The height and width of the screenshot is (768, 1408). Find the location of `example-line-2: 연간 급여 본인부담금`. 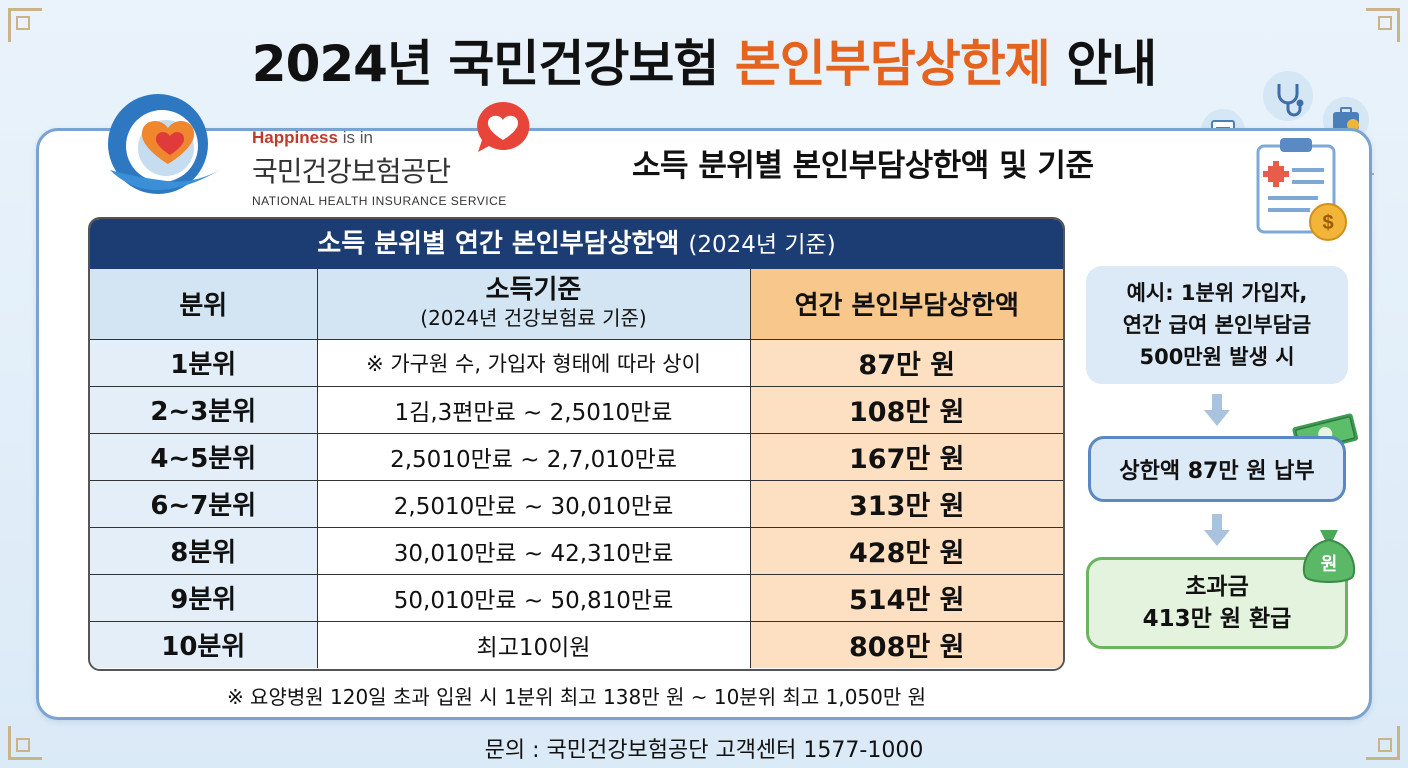

example-line-2: 연간 급여 본인부담금 is located at coordinates (1217, 325).